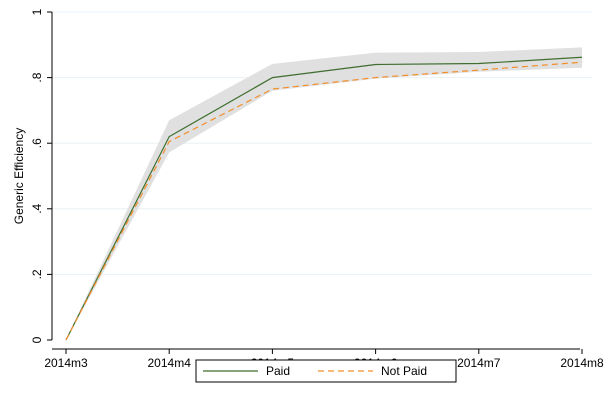 The height and width of the screenshot is (412, 614). Describe the element at coordinates (41, 175) in the screenshot. I see `y-ticks: 0 .2 .4 .6 .8 1` at that location.